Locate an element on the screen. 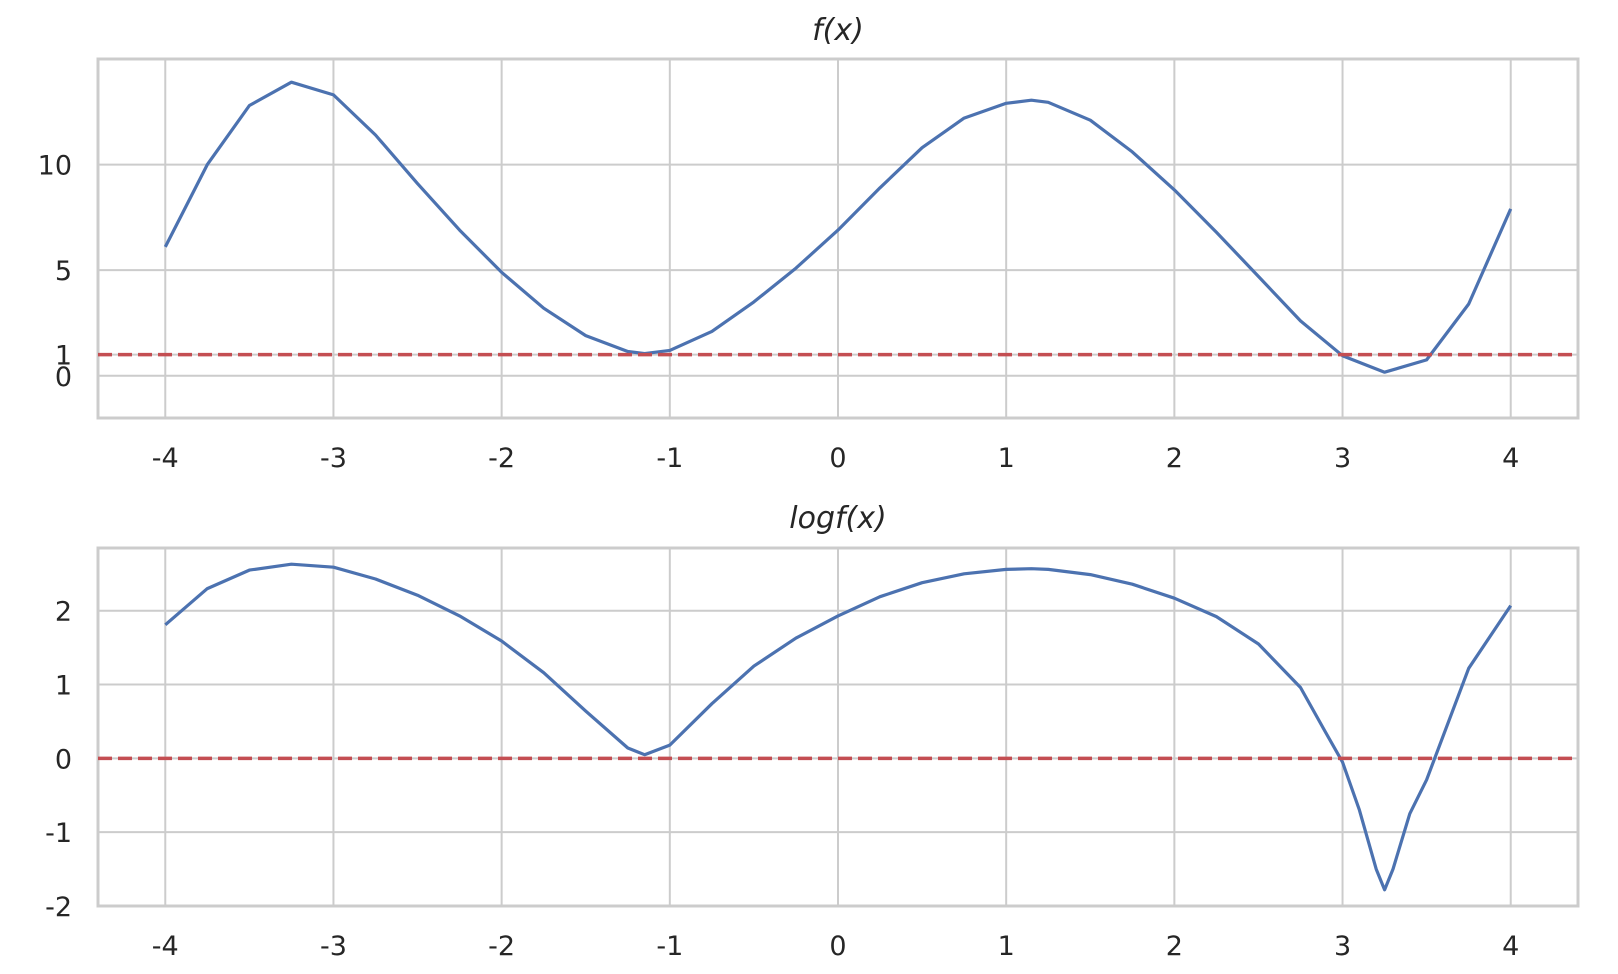  logfx-x-tick-label: 1 is located at coordinates (1006, 946).